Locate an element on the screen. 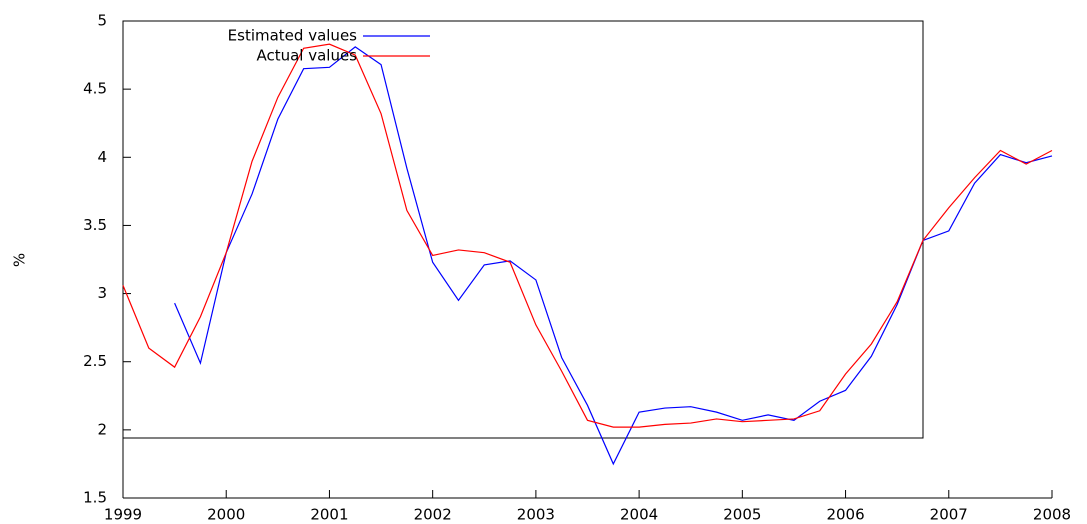 Image resolution: width=1087 pixels, height=524 pixels. y-tick-label: 2.5 is located at coordinates (95, 361).